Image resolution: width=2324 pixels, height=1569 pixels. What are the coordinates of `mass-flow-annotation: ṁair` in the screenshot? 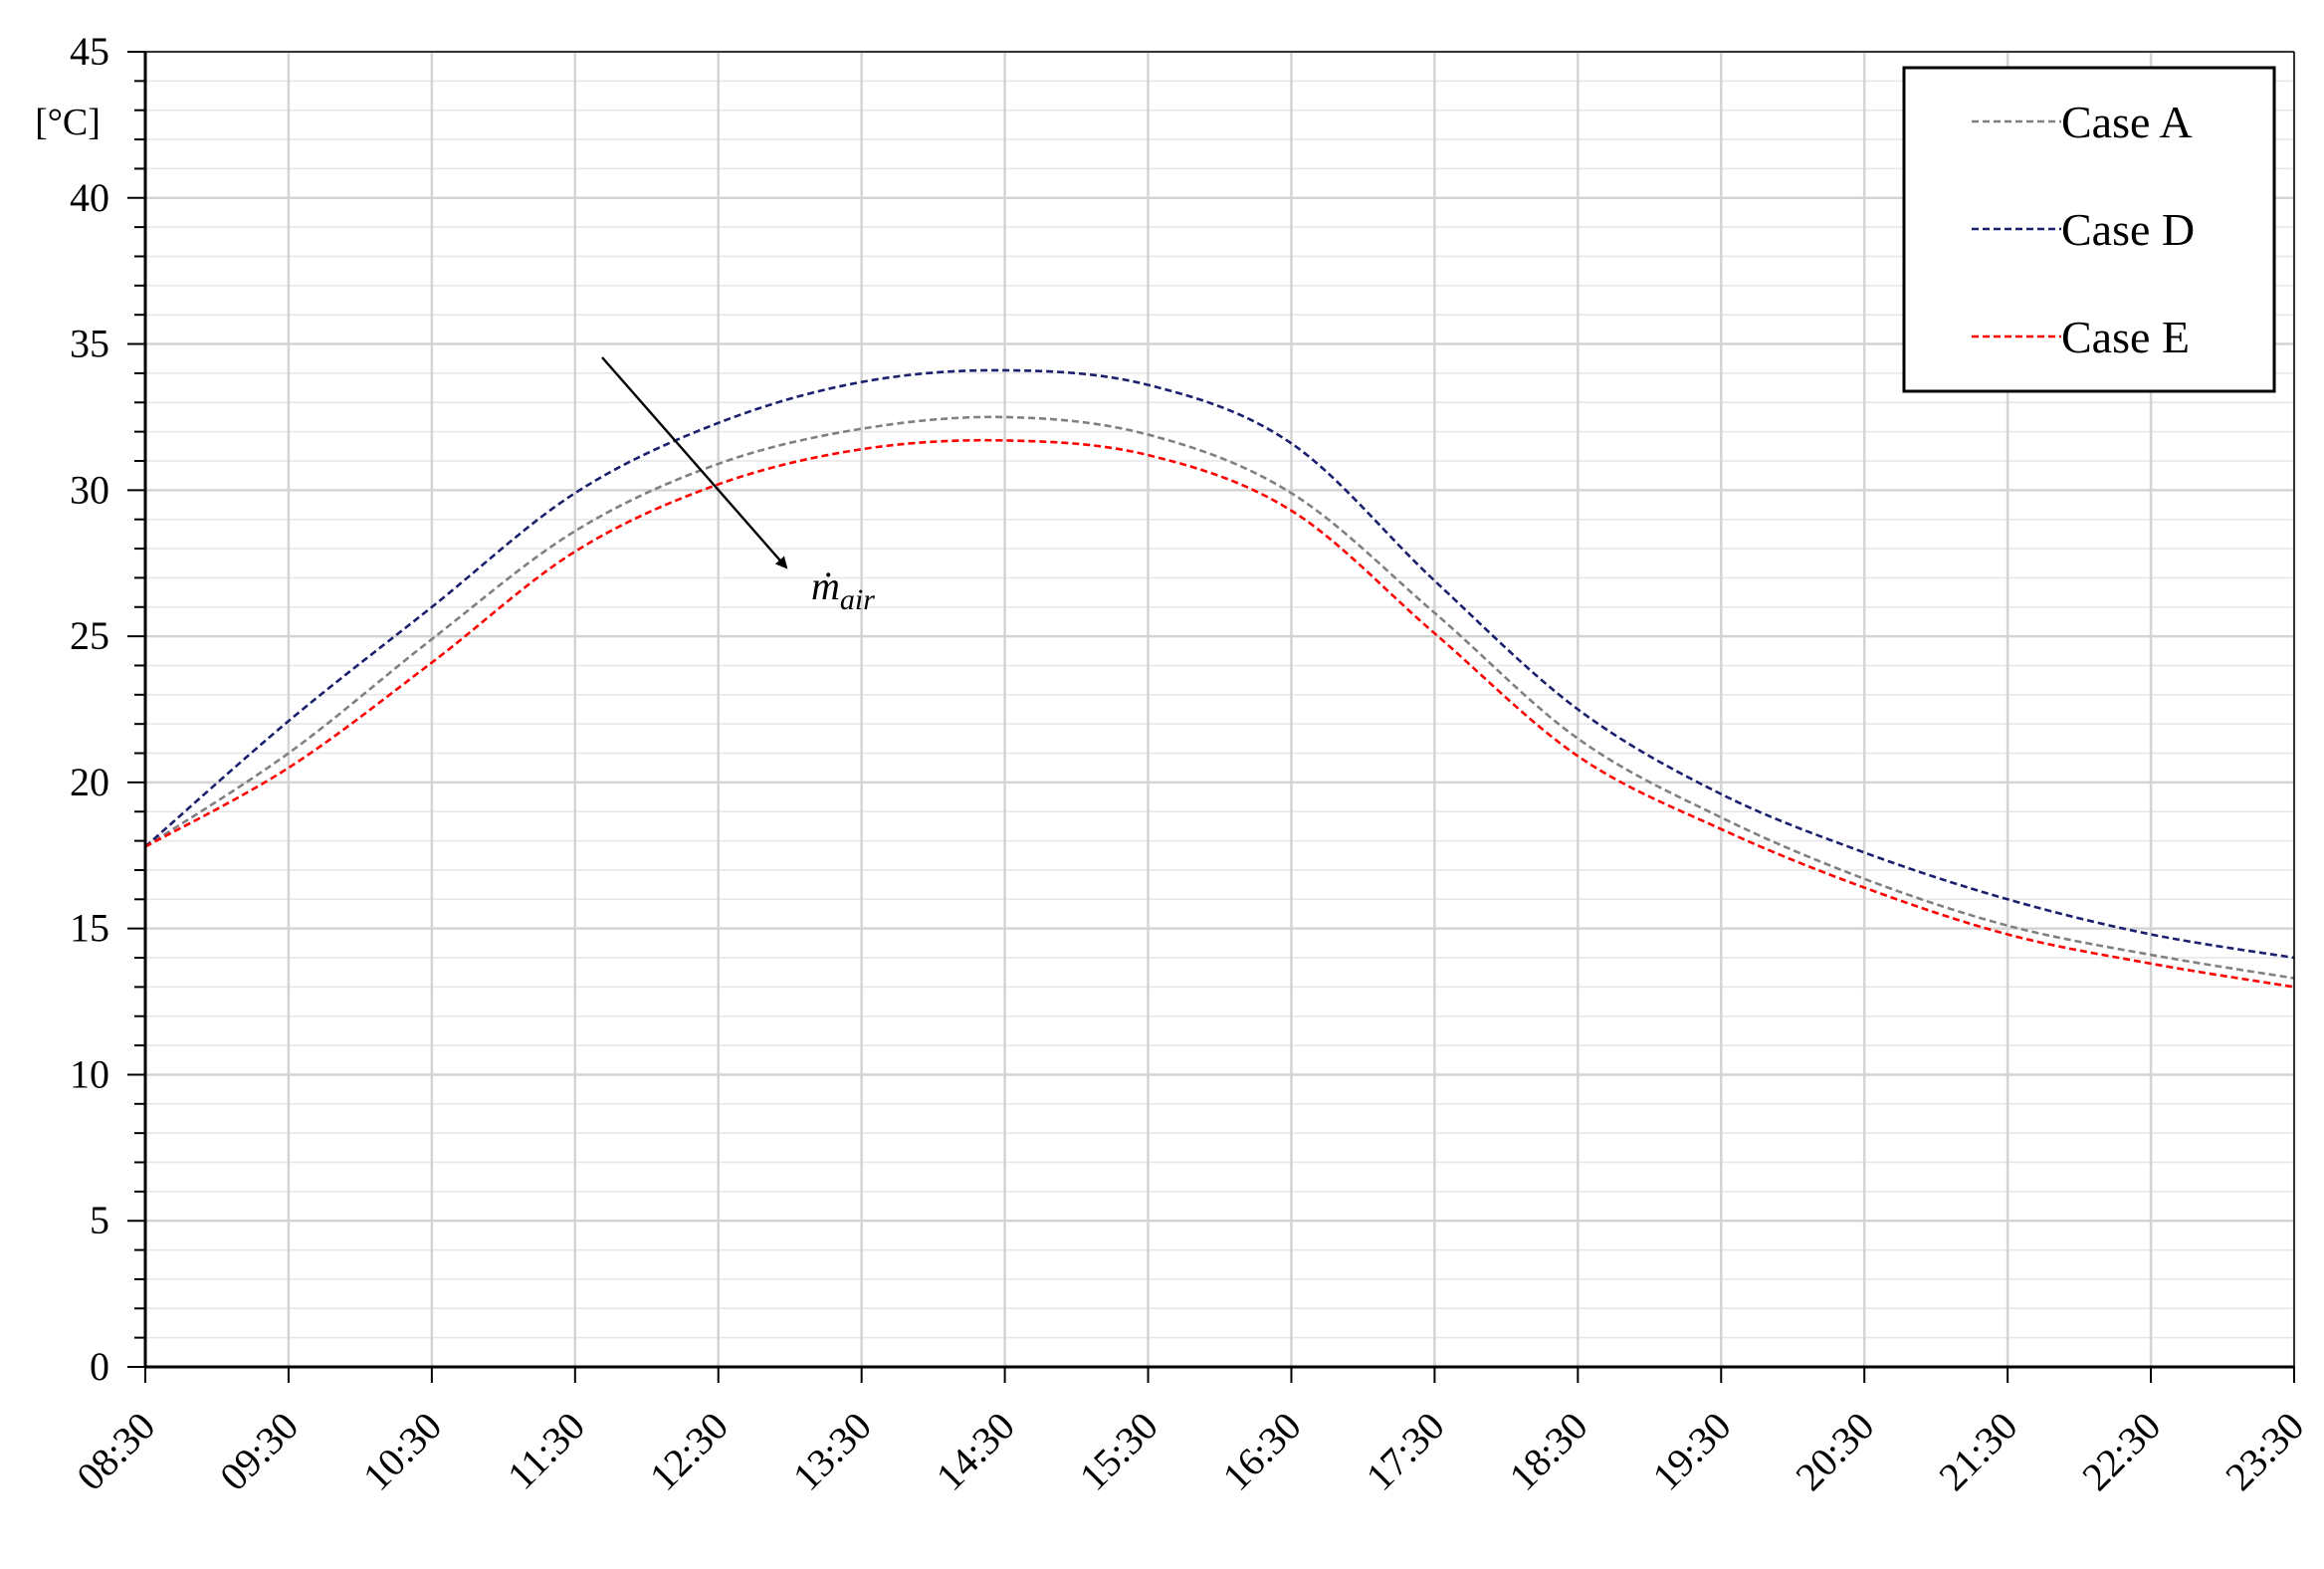 It's located at (738, 486).